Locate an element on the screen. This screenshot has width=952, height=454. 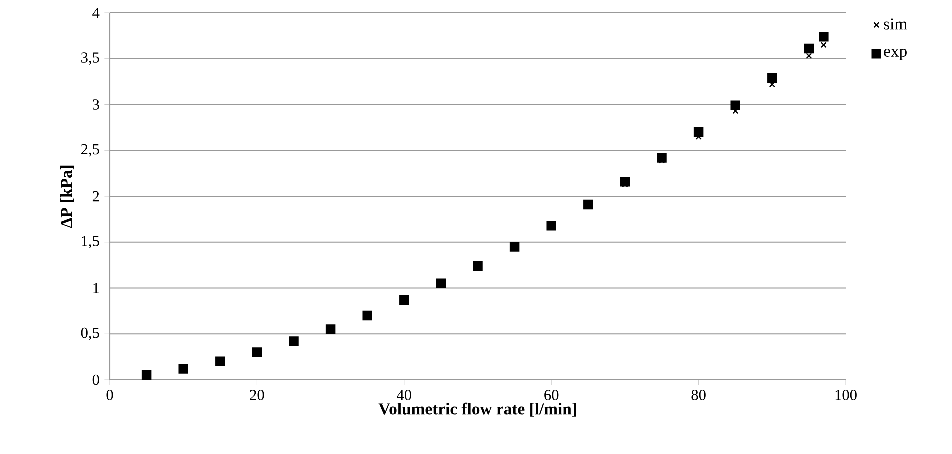
y-axis-title: ΔP [kPa] is located at coordinates (67, 197).